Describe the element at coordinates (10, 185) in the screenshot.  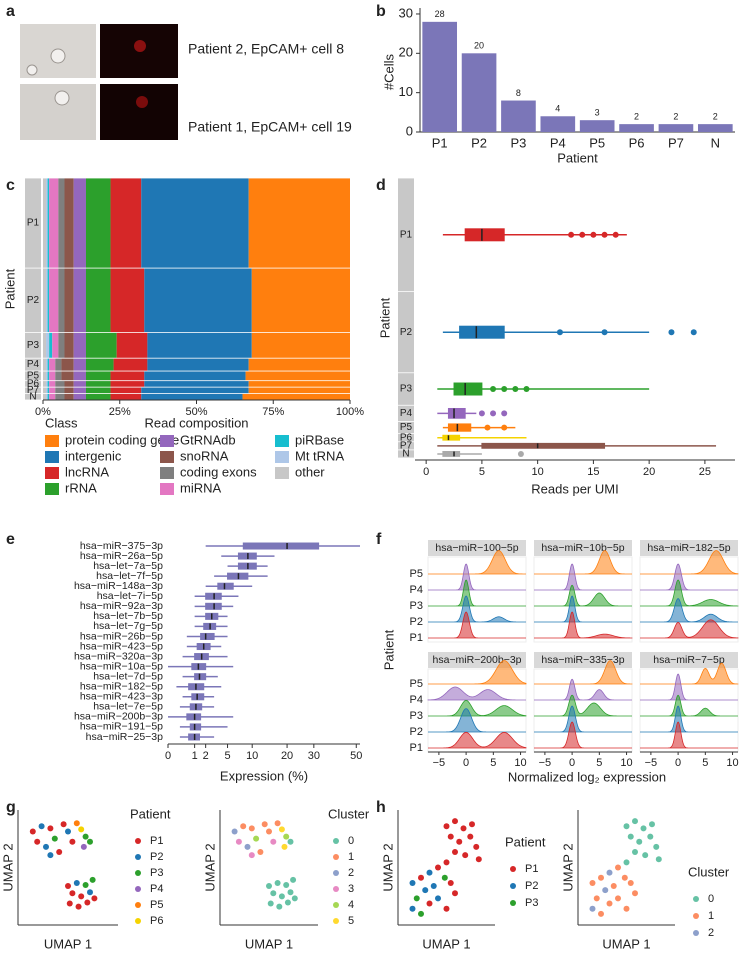
I see `panel-letter: c` at that location.